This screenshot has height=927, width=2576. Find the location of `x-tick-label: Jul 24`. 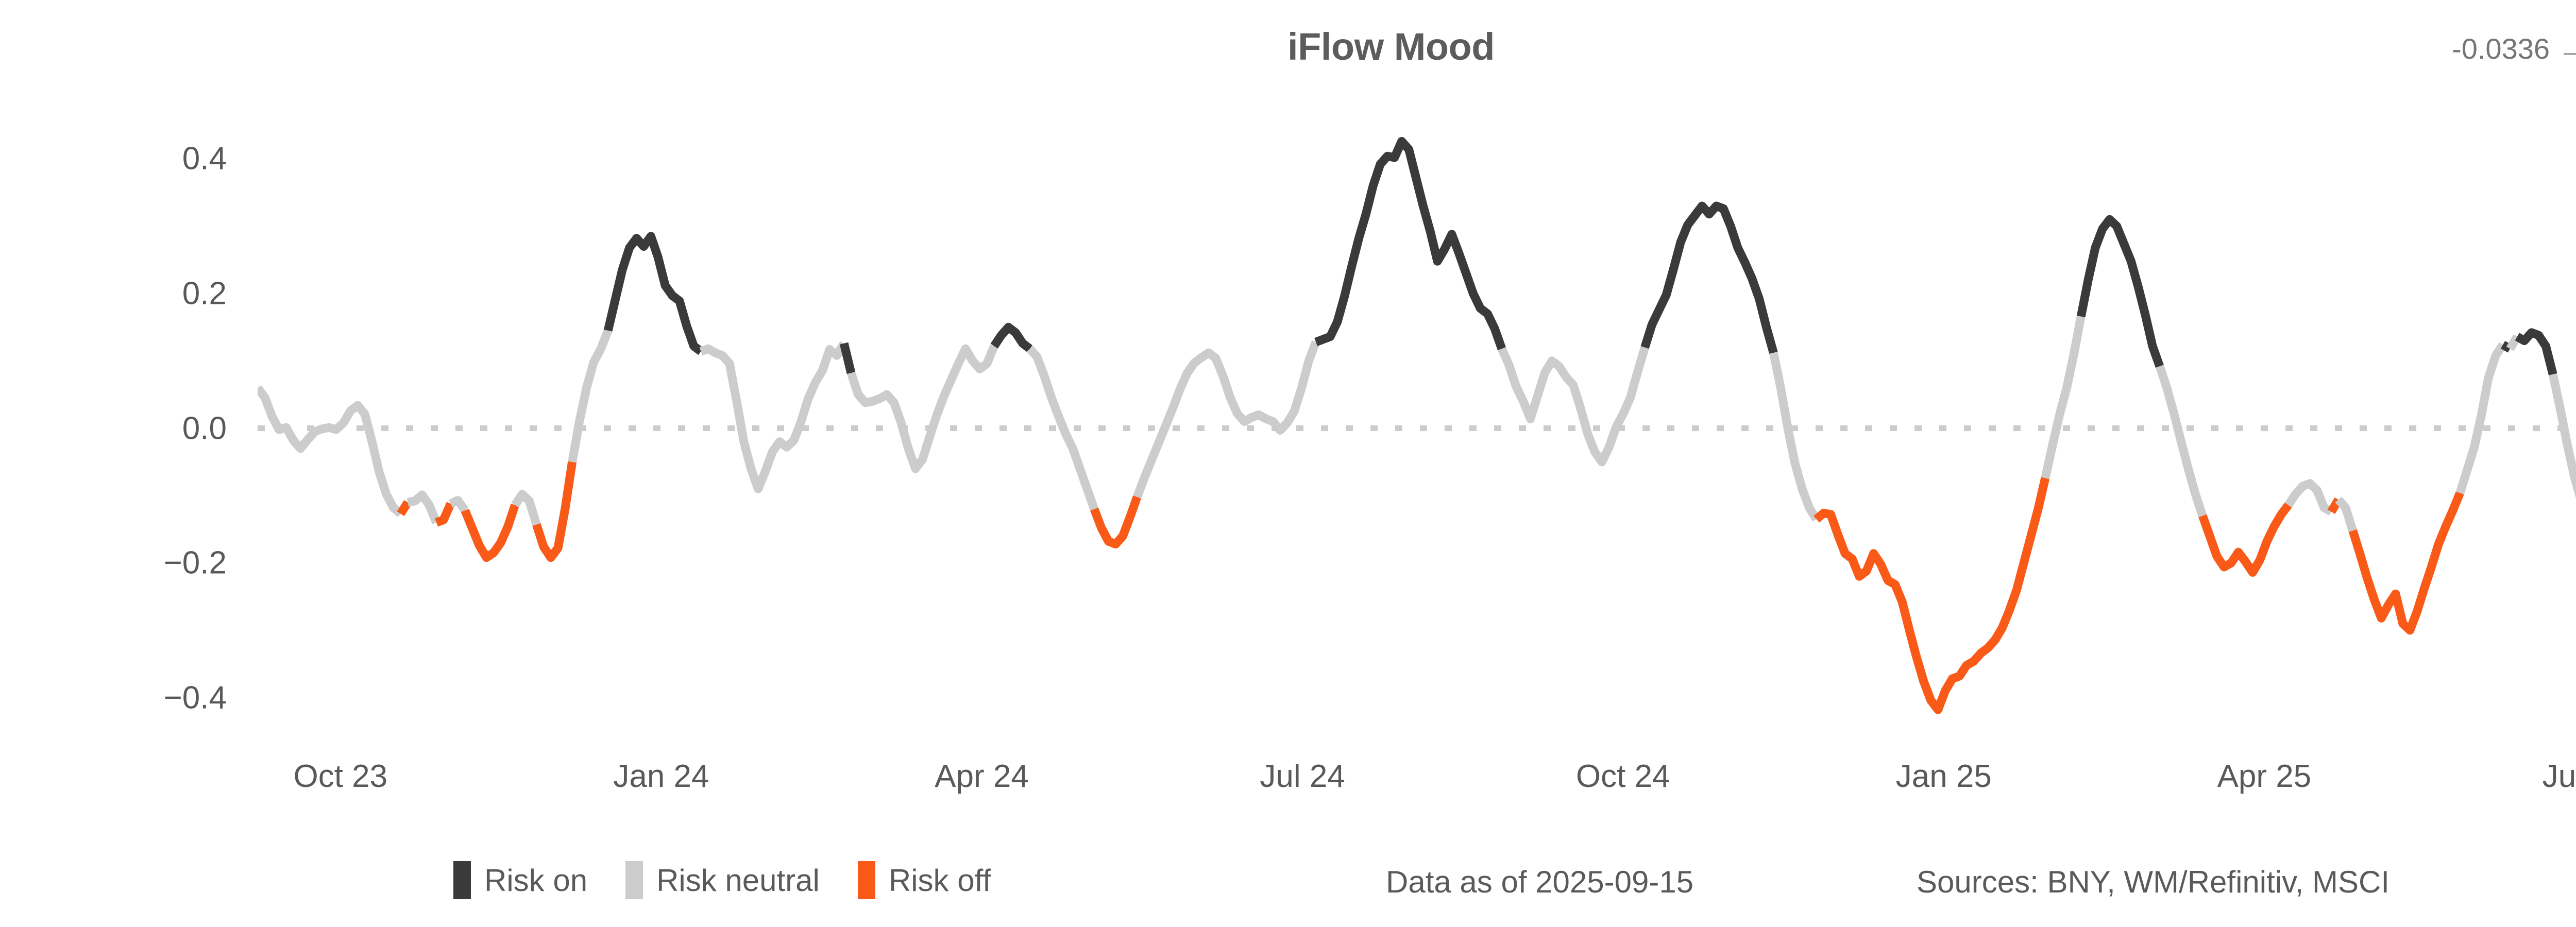

x-tick-label: Jul 24 is located at coordinates (1302, 776).